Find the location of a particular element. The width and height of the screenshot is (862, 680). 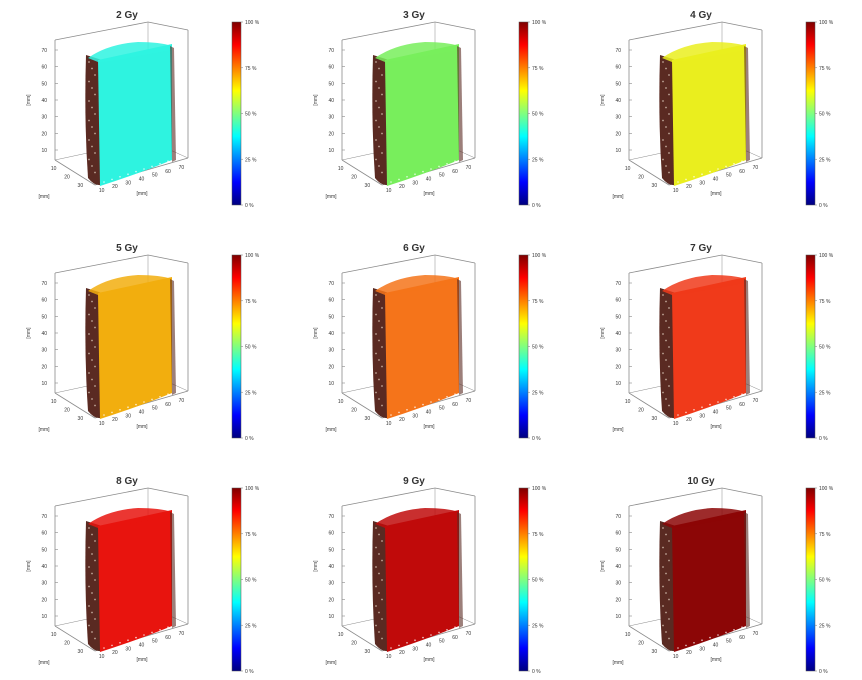

panel-title: 4 Gy is located at coordinates (701, 15).